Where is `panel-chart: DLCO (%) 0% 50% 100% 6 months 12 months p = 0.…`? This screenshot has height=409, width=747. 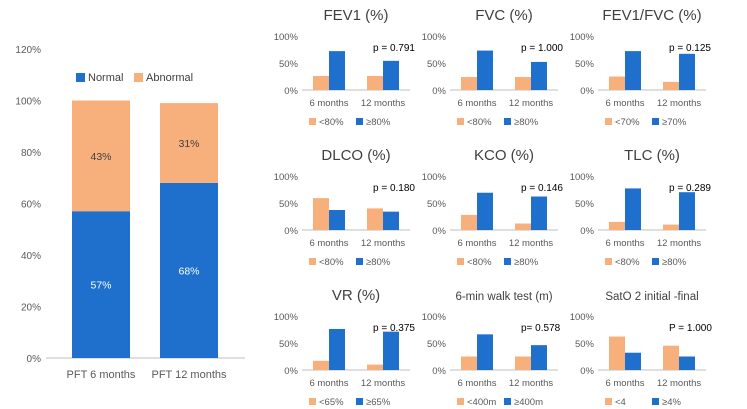 panel-chart: DLCO (%) 0% 50% 100% 6 months 12 months p = 0.… is located at coordinates (345, 207).